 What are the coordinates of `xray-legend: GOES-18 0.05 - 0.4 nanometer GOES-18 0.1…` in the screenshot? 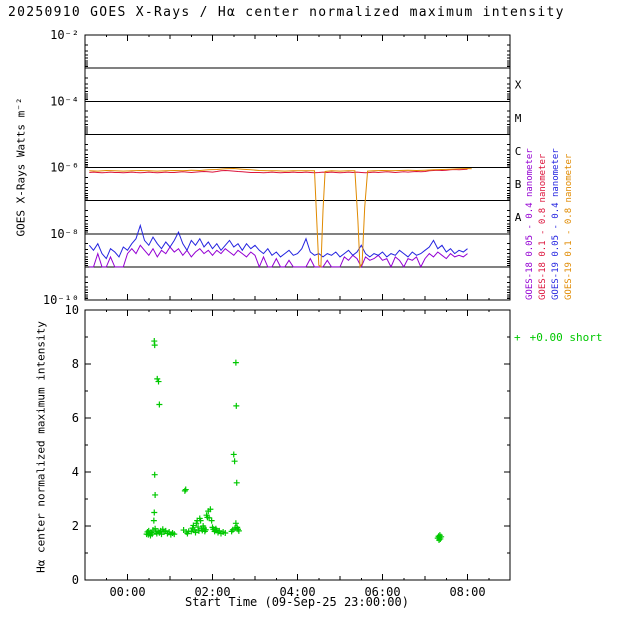 It's located at (549, 168).